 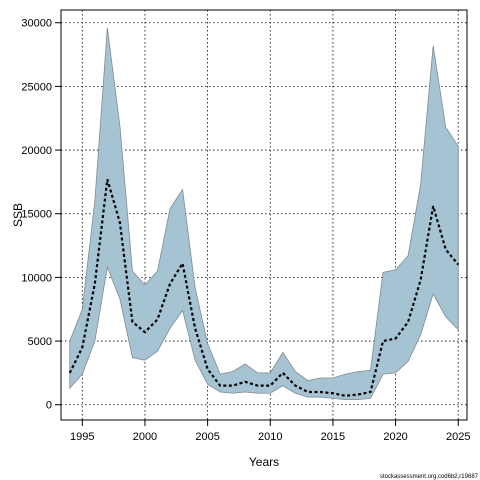 What do you see at coordinates (36, 24) in the screenshot?
I see `y-tick-label: 30000` at bounding box center [36, 24].